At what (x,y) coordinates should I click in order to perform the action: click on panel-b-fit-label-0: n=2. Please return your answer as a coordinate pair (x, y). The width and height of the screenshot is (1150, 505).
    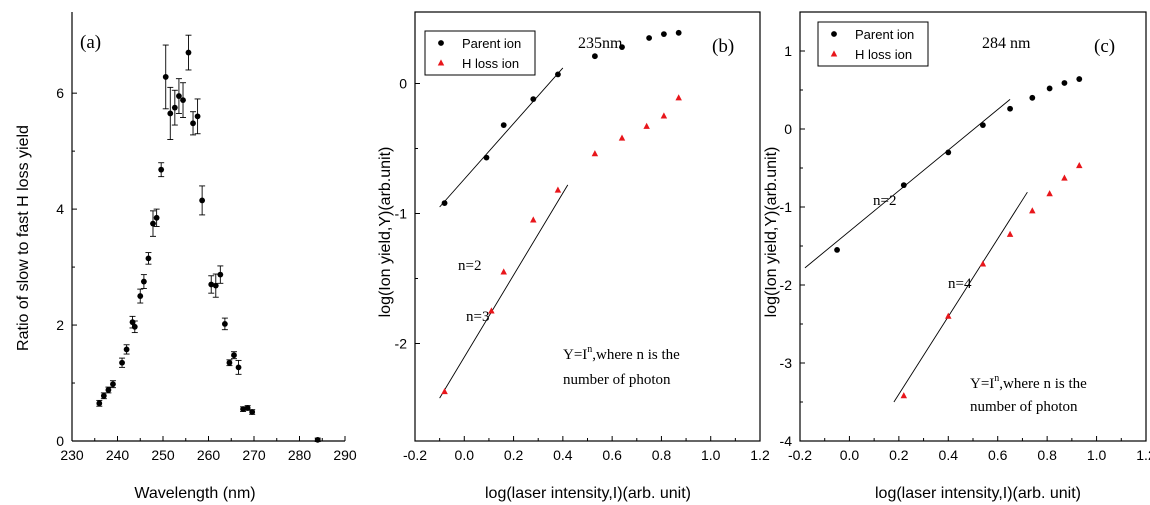
    Looking at the image, I should click on (469, 266).